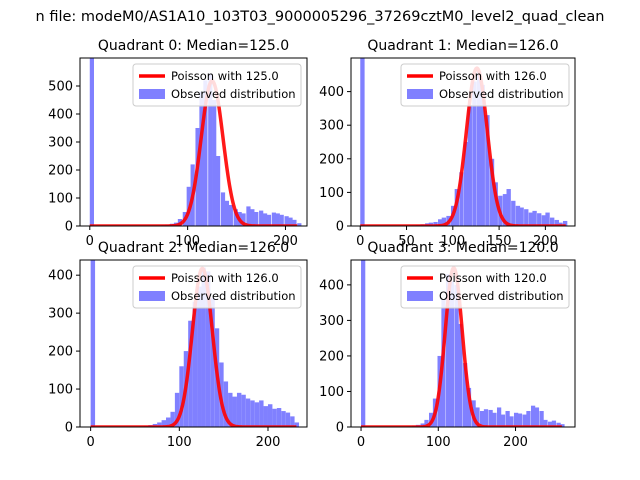 The height and width of the screenshot is (480, 640). What do you see at coordinates (462, 46) in the screenshot?
I see `panel-title: Quadrant 1: Median=126.0` at bounding box center [462, 46].